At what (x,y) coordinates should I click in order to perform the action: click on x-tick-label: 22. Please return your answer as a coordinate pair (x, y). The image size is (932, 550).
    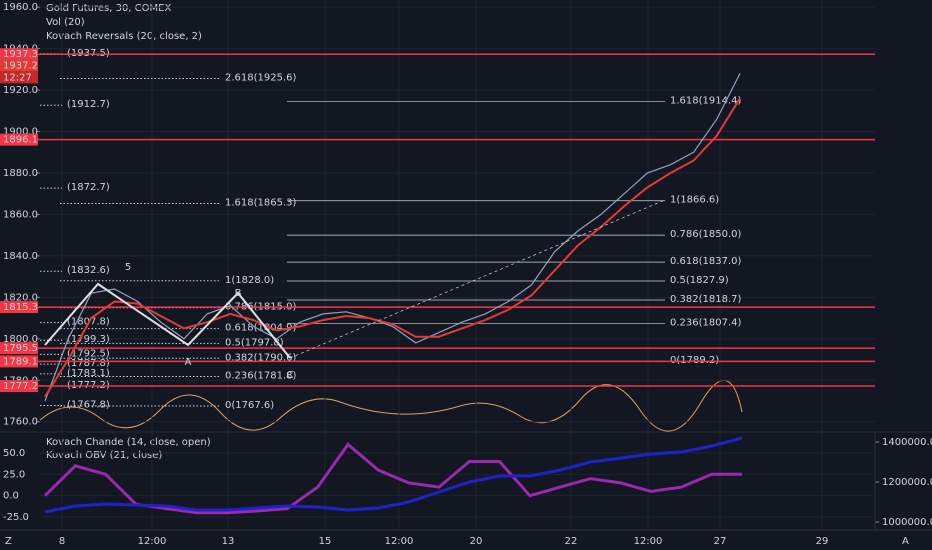
    Looking at the image, I should click on (571, 541).